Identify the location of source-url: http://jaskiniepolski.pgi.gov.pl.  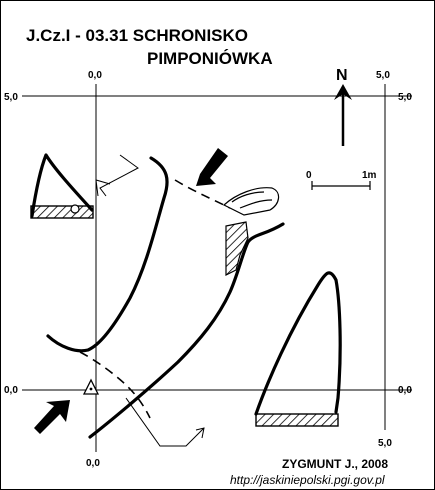
(307, 480).